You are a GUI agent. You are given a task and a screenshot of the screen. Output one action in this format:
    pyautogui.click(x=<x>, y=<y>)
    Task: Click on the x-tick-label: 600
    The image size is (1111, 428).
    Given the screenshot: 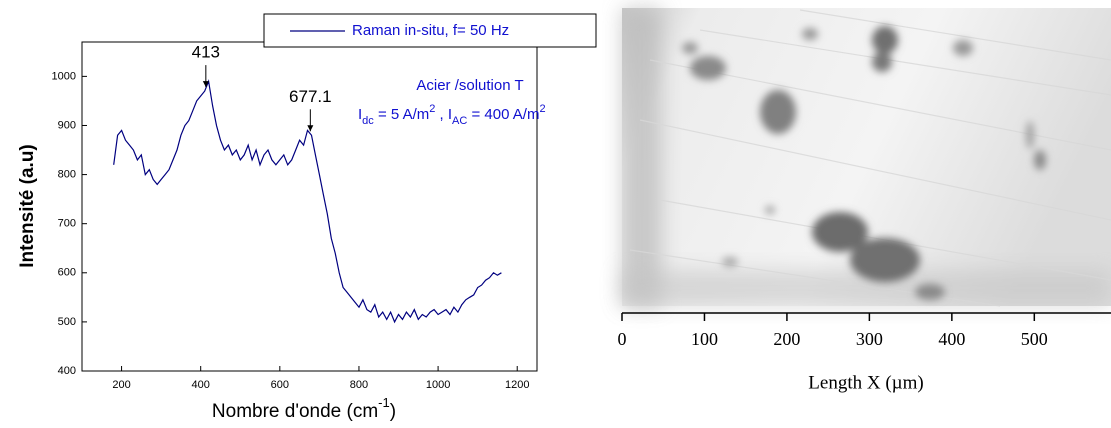 What is the action you would take?
    pyautogui.click(x=280, y=385)
    